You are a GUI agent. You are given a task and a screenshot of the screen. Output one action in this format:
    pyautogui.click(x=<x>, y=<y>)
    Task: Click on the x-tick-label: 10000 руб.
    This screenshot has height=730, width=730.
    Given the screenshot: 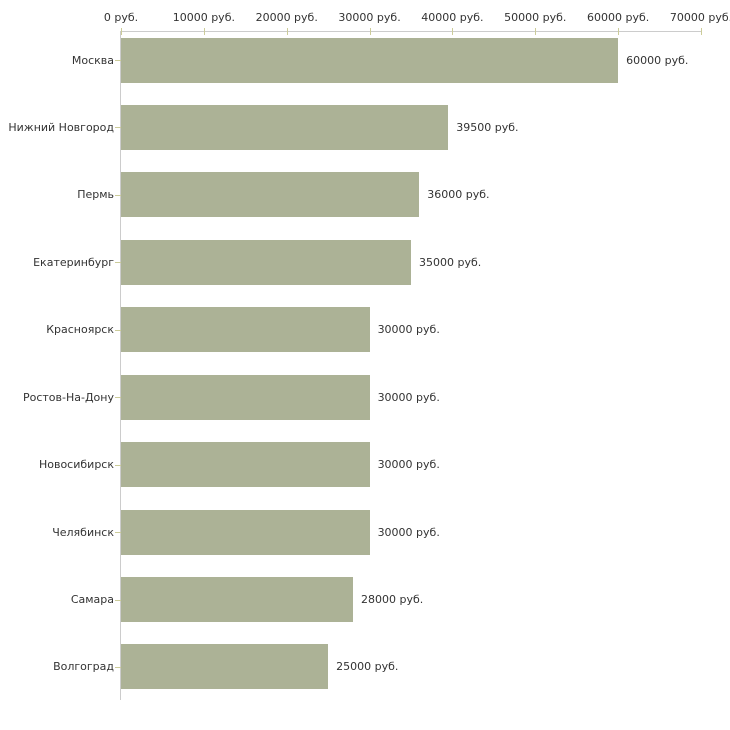 What is the action you would take?
    pyautogui.click(x=203, y=17)
    